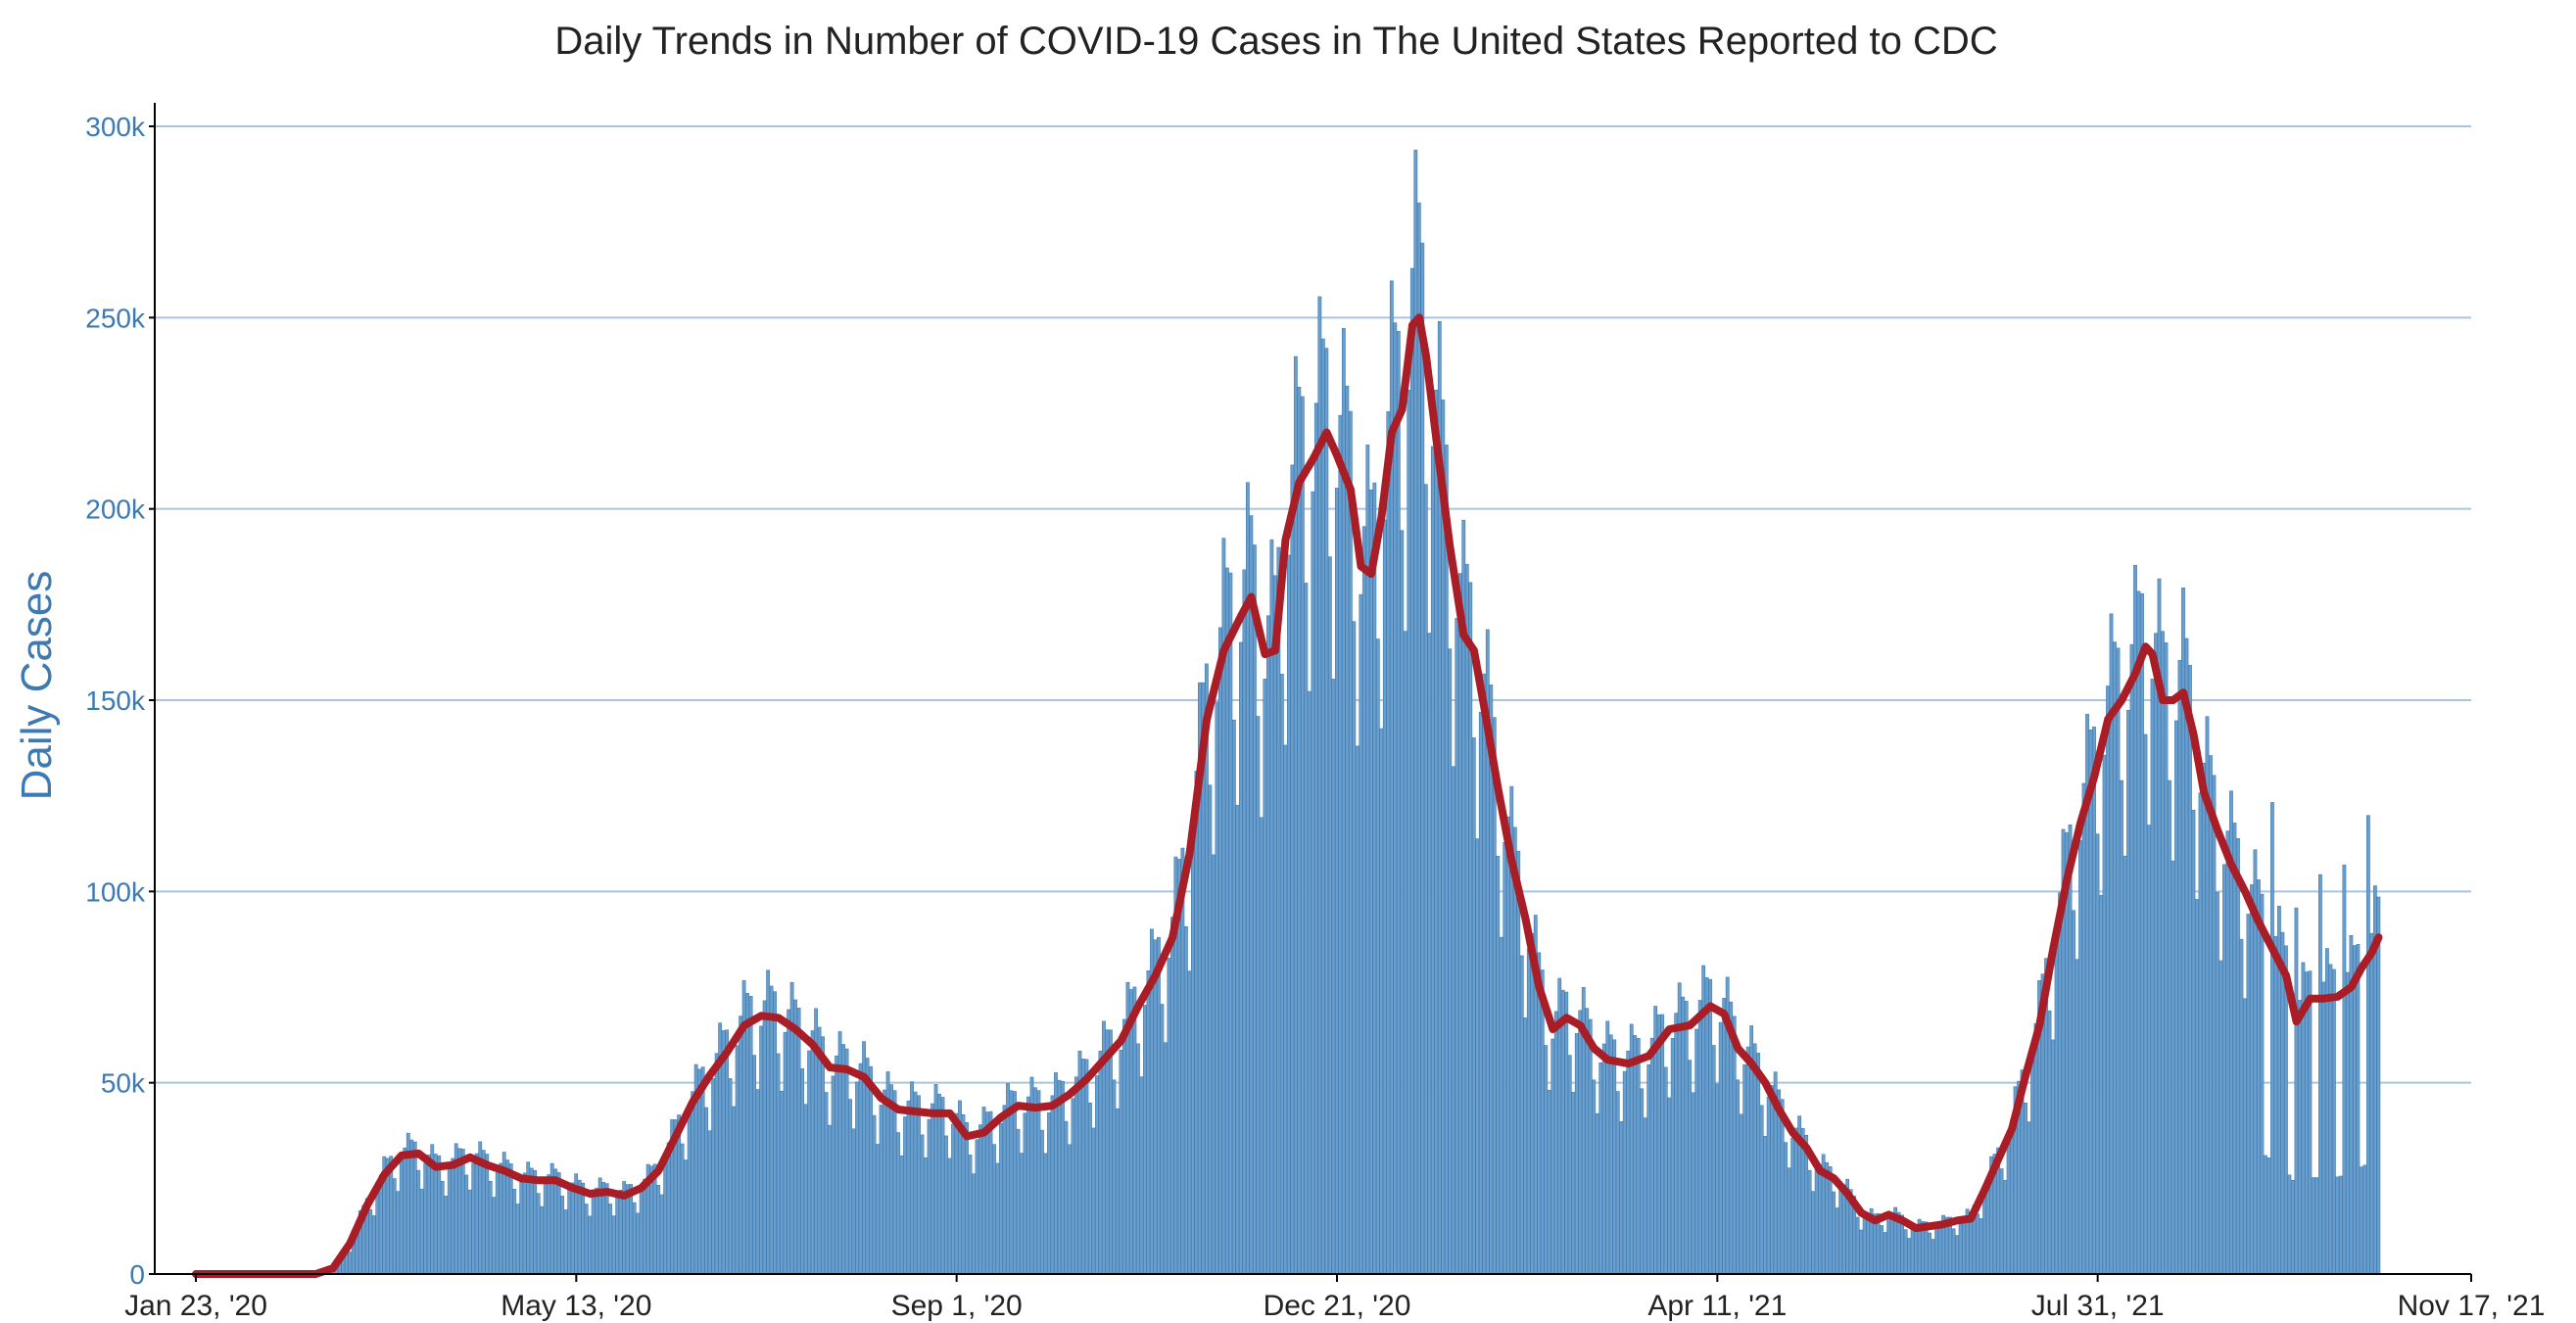 The image size is (2576, 1323). Describe the element at coordinates (195, 1306) in the screenshot. I see `x-tick-label: Jan 23, '20` at that location.